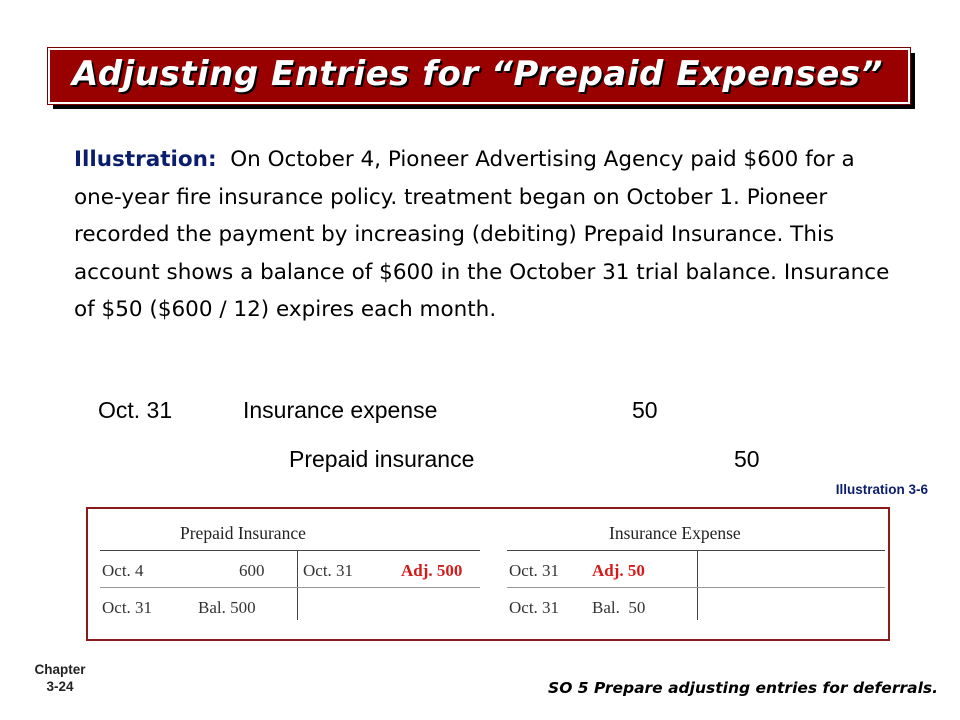 The image size is (960, 720). What do you see at coordinates (645, 410) in the screenshot?
I see `entry-debit-amount: 50` at bounding box center [645, 410].